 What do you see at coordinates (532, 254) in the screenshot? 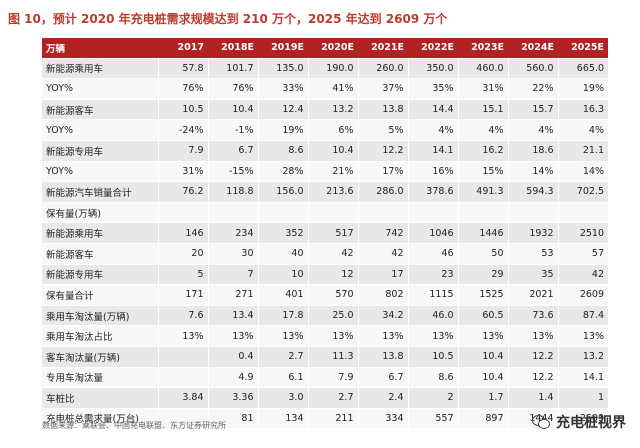
I see `table-cell: 53` at bounding box center [532, 254].